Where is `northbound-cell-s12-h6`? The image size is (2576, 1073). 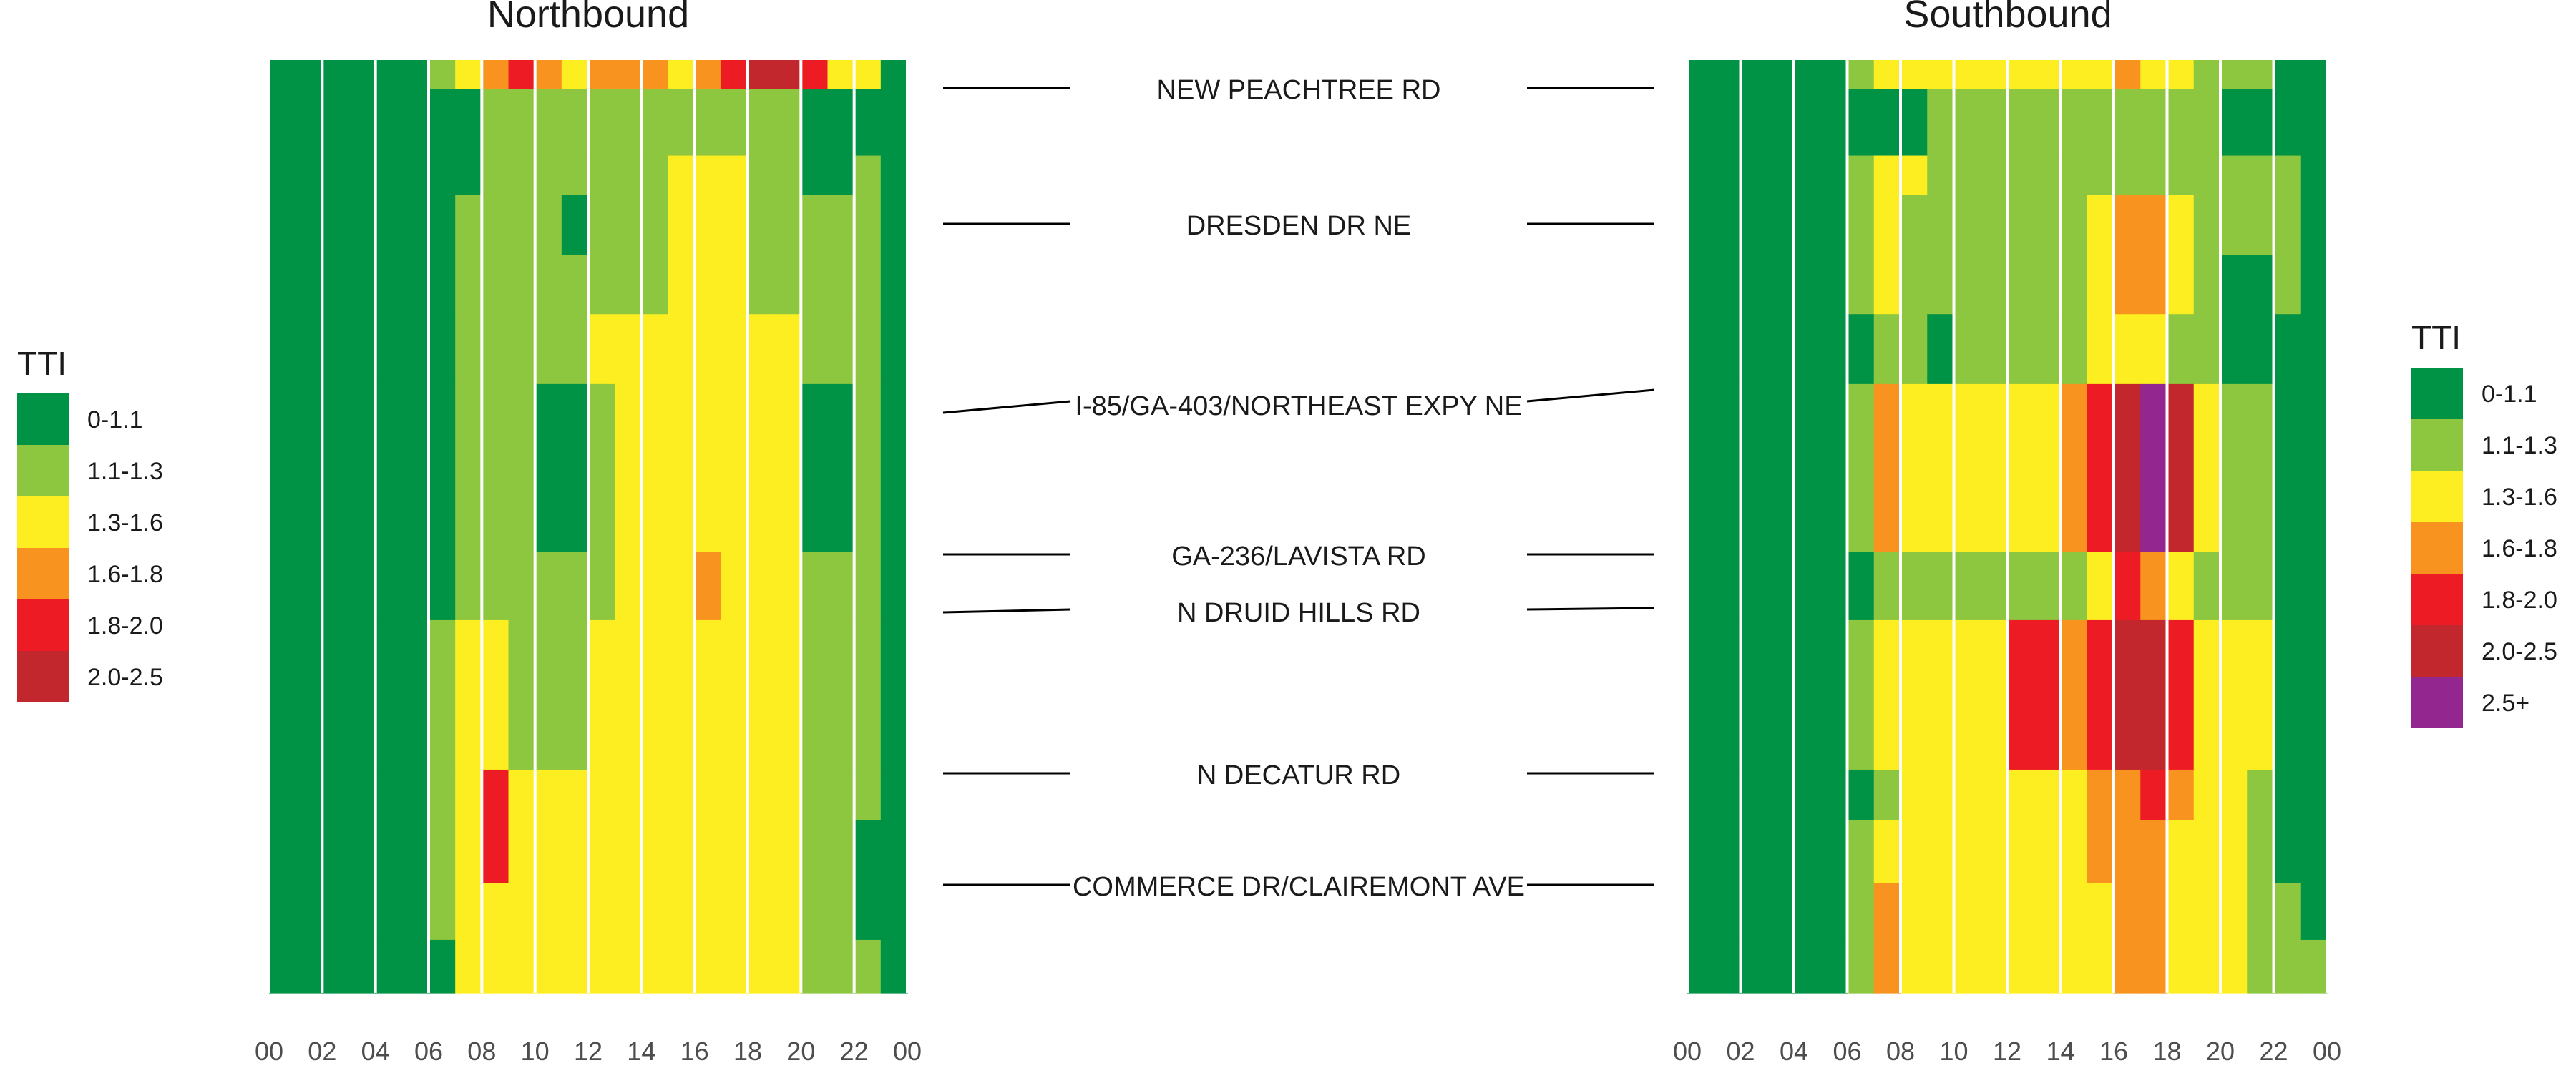
northbound-cell-s12-h6 is located at coordinates (442, 966).